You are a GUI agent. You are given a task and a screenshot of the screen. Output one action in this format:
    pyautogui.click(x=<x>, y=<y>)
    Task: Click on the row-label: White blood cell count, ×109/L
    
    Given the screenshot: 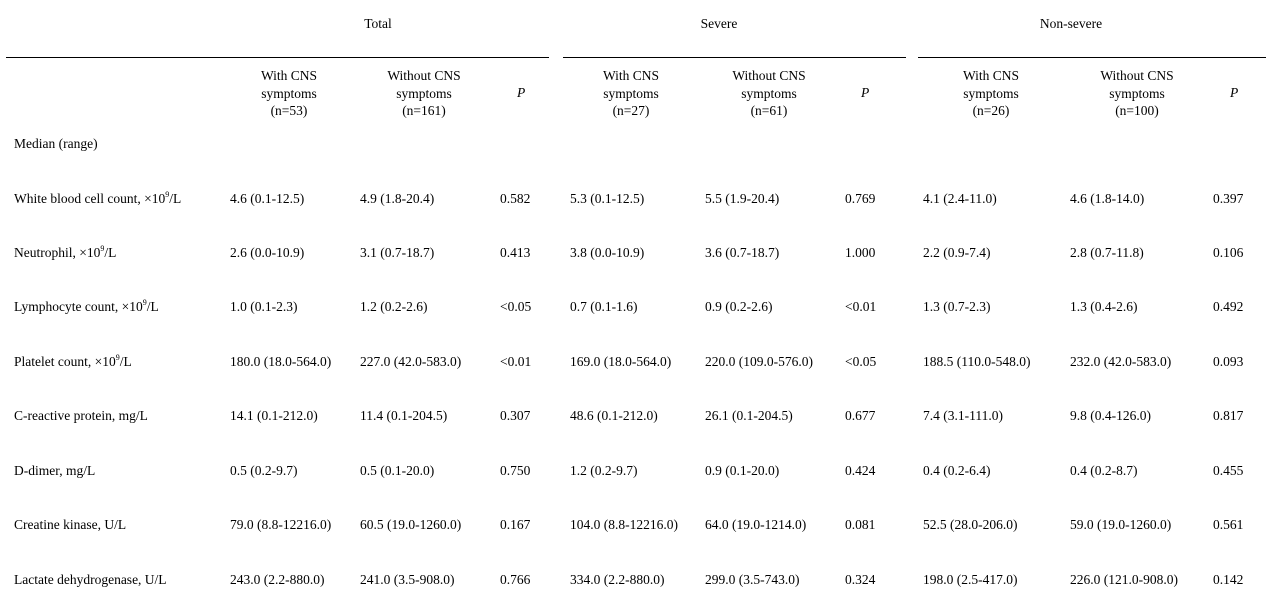 What is the action you would take?
    pyautogui.click(x=98, y=198)
    